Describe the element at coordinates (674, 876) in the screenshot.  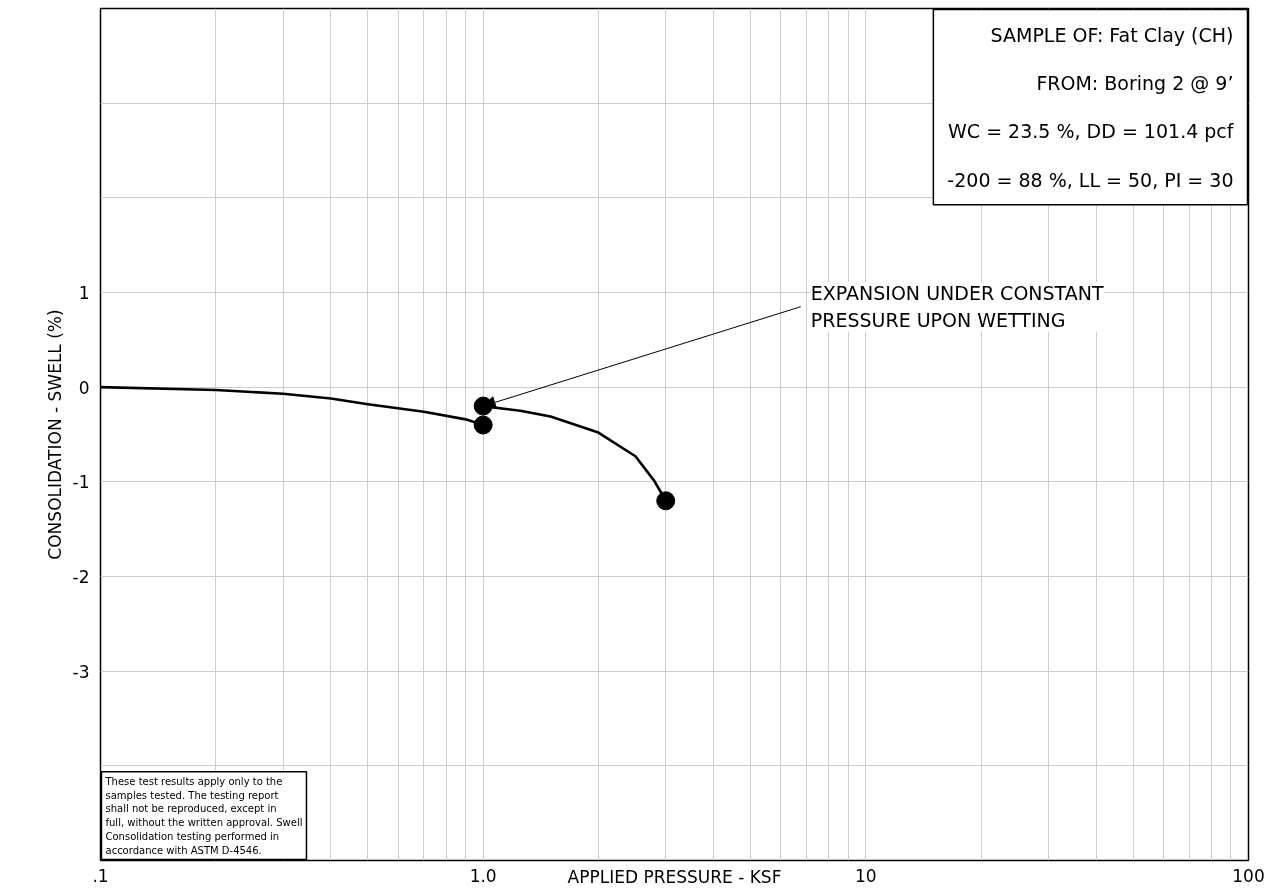
I see `x-axis-title: APPLIED PRESSURE - KSF` at that location.